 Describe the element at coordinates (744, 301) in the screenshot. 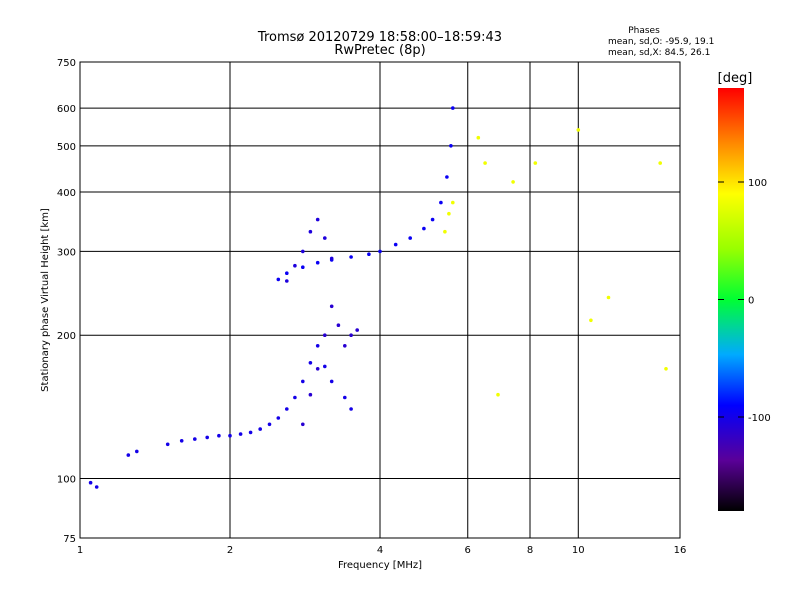

I see `colorbar-ticks: 100 0 -100` at that location.